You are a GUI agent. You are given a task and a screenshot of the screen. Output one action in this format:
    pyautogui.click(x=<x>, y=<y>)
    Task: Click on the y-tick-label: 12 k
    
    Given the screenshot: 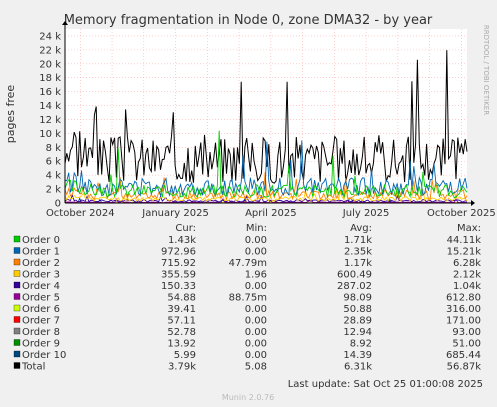 What is the action you would take?
    pyautogui.click(x=50, y=120)
    